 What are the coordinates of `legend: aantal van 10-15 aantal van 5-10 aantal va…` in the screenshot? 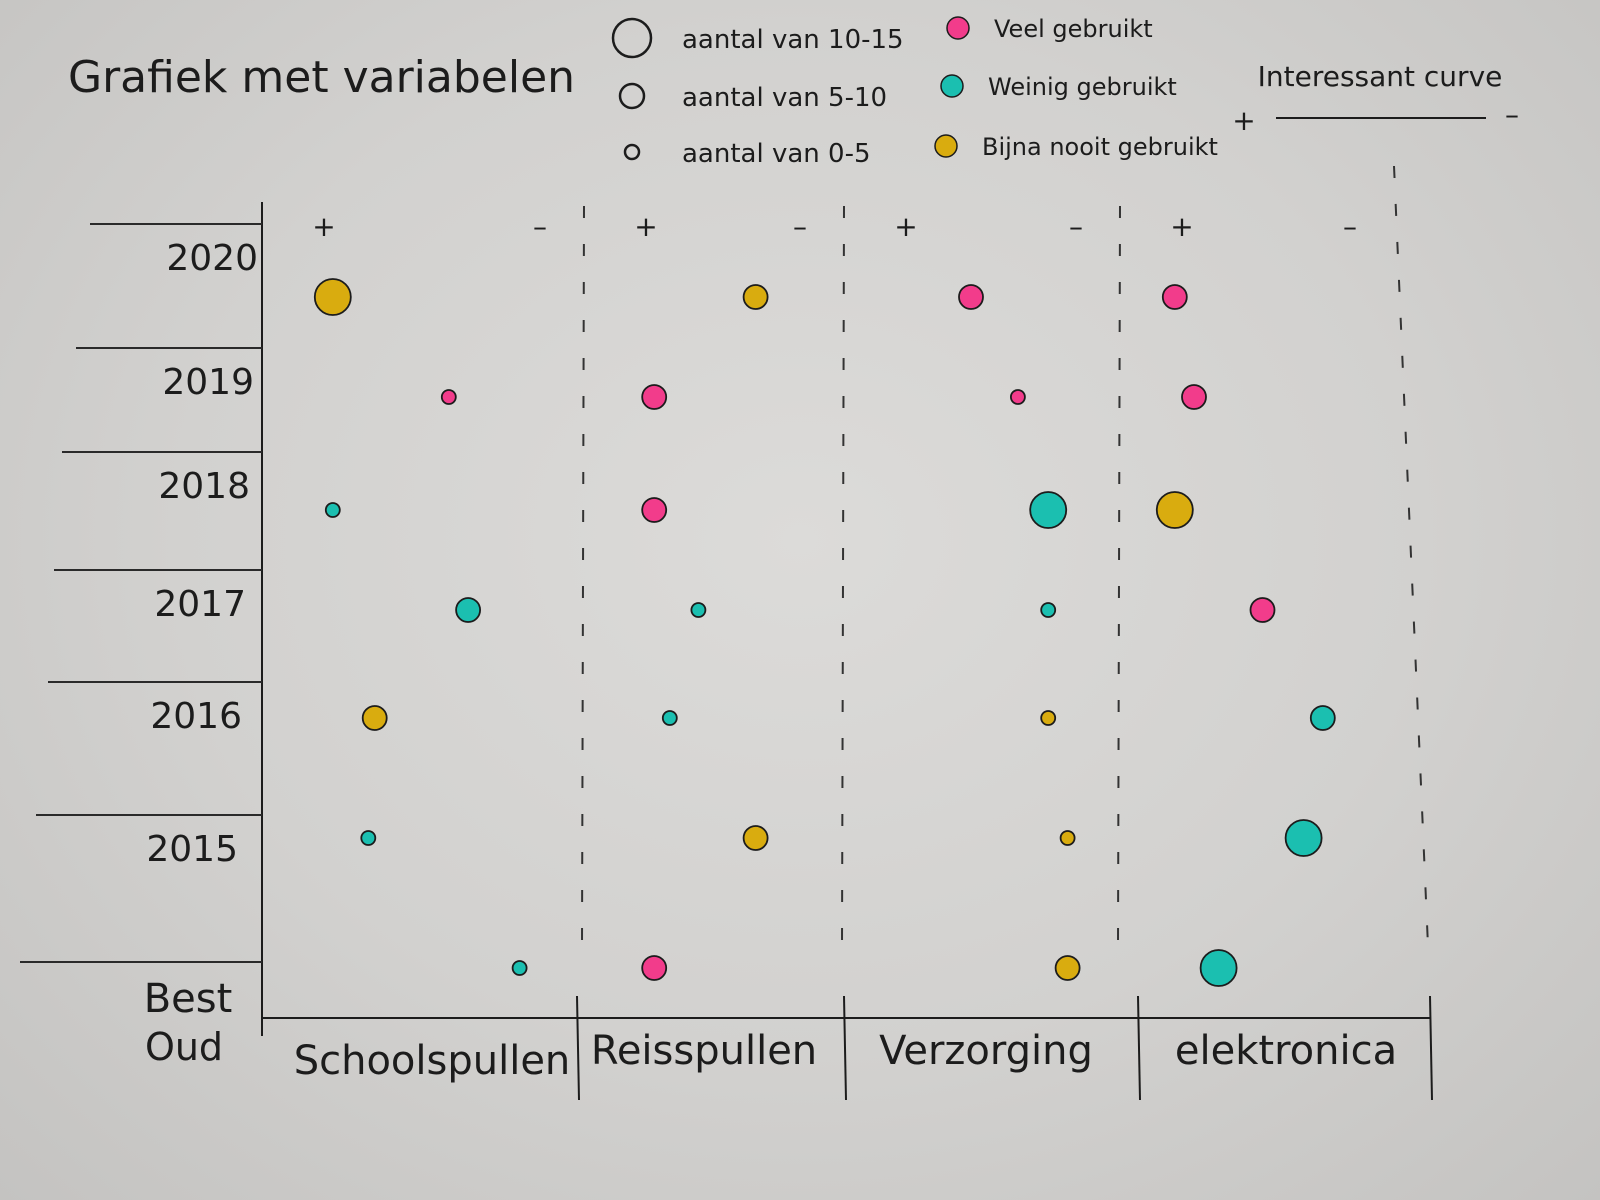 It's located at (1065, 92).